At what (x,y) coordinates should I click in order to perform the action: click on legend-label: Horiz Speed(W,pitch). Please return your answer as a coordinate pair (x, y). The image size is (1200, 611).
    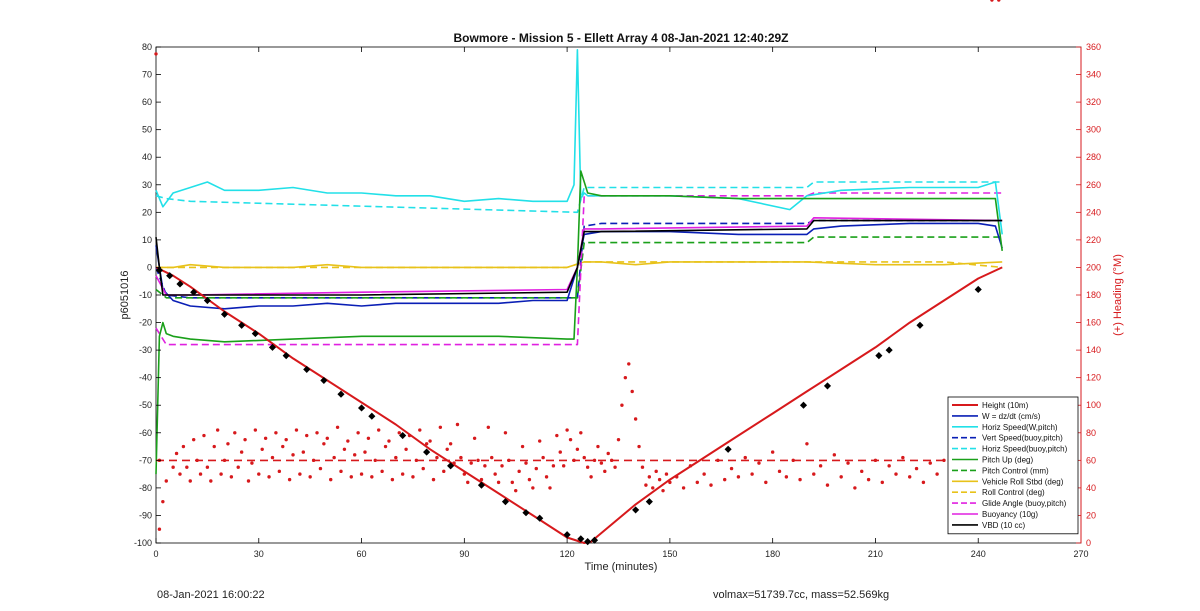
    Looking at the image, I should click on (1020, 427).